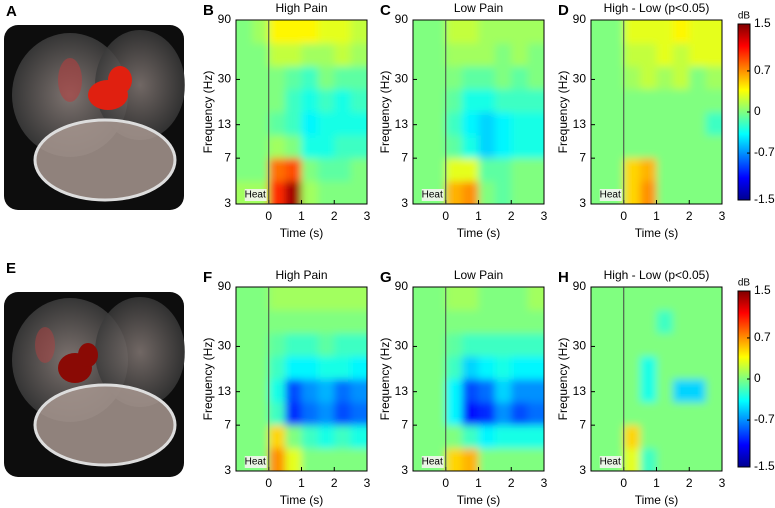 This screenshot has width=775, height=508. I want to click on y-axis-label: Frequency (Hz), so click(563, 379).